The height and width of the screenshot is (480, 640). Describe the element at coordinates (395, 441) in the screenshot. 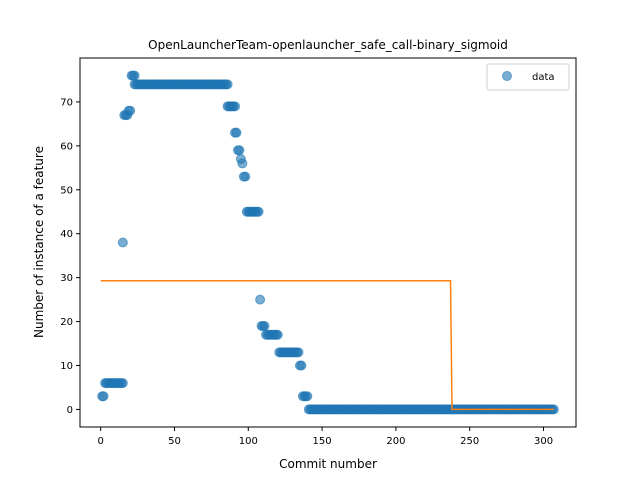

I see `x-tick-label-200: 200` at that location.